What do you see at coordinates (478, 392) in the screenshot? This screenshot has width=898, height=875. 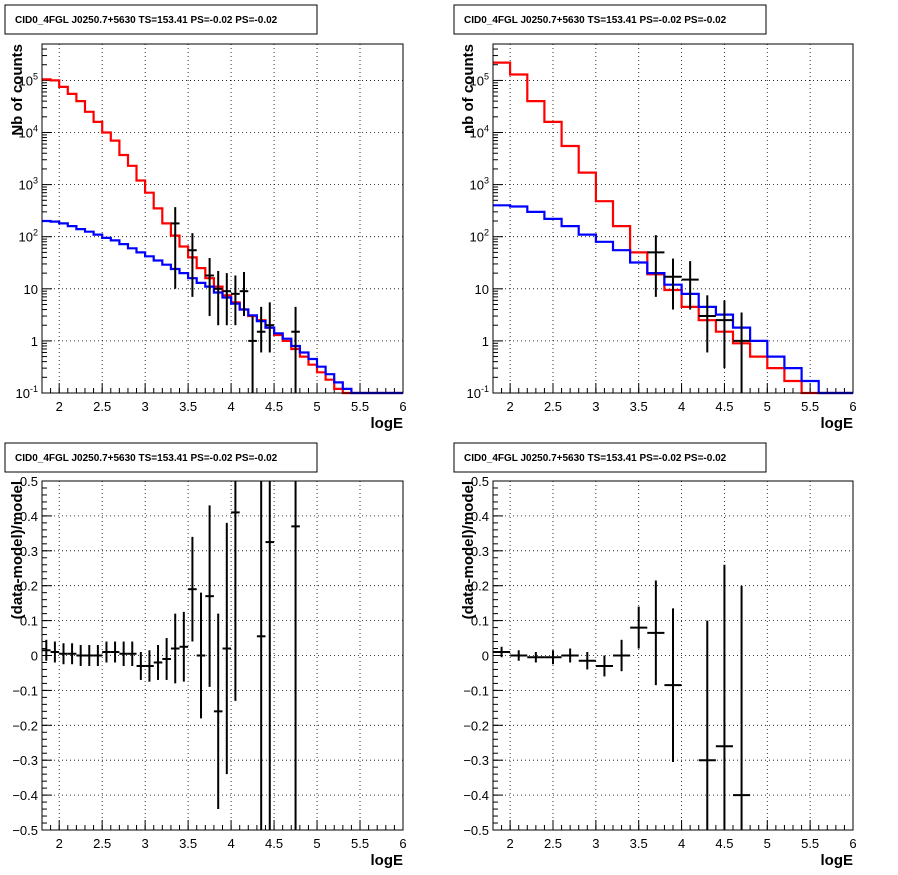 I see `y-tick-label: 10⁻¹` at bounding box center [478, 392].